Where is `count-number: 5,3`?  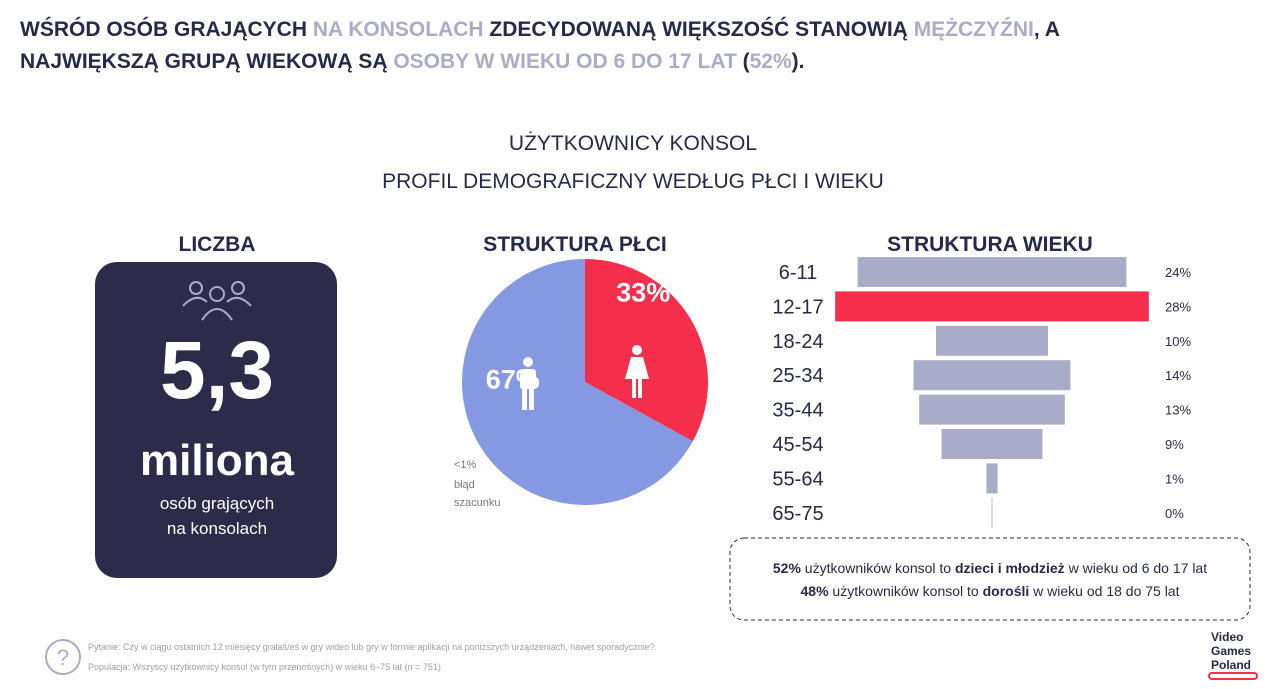
count-number: 5,3 is located at coordinates (217, 370).